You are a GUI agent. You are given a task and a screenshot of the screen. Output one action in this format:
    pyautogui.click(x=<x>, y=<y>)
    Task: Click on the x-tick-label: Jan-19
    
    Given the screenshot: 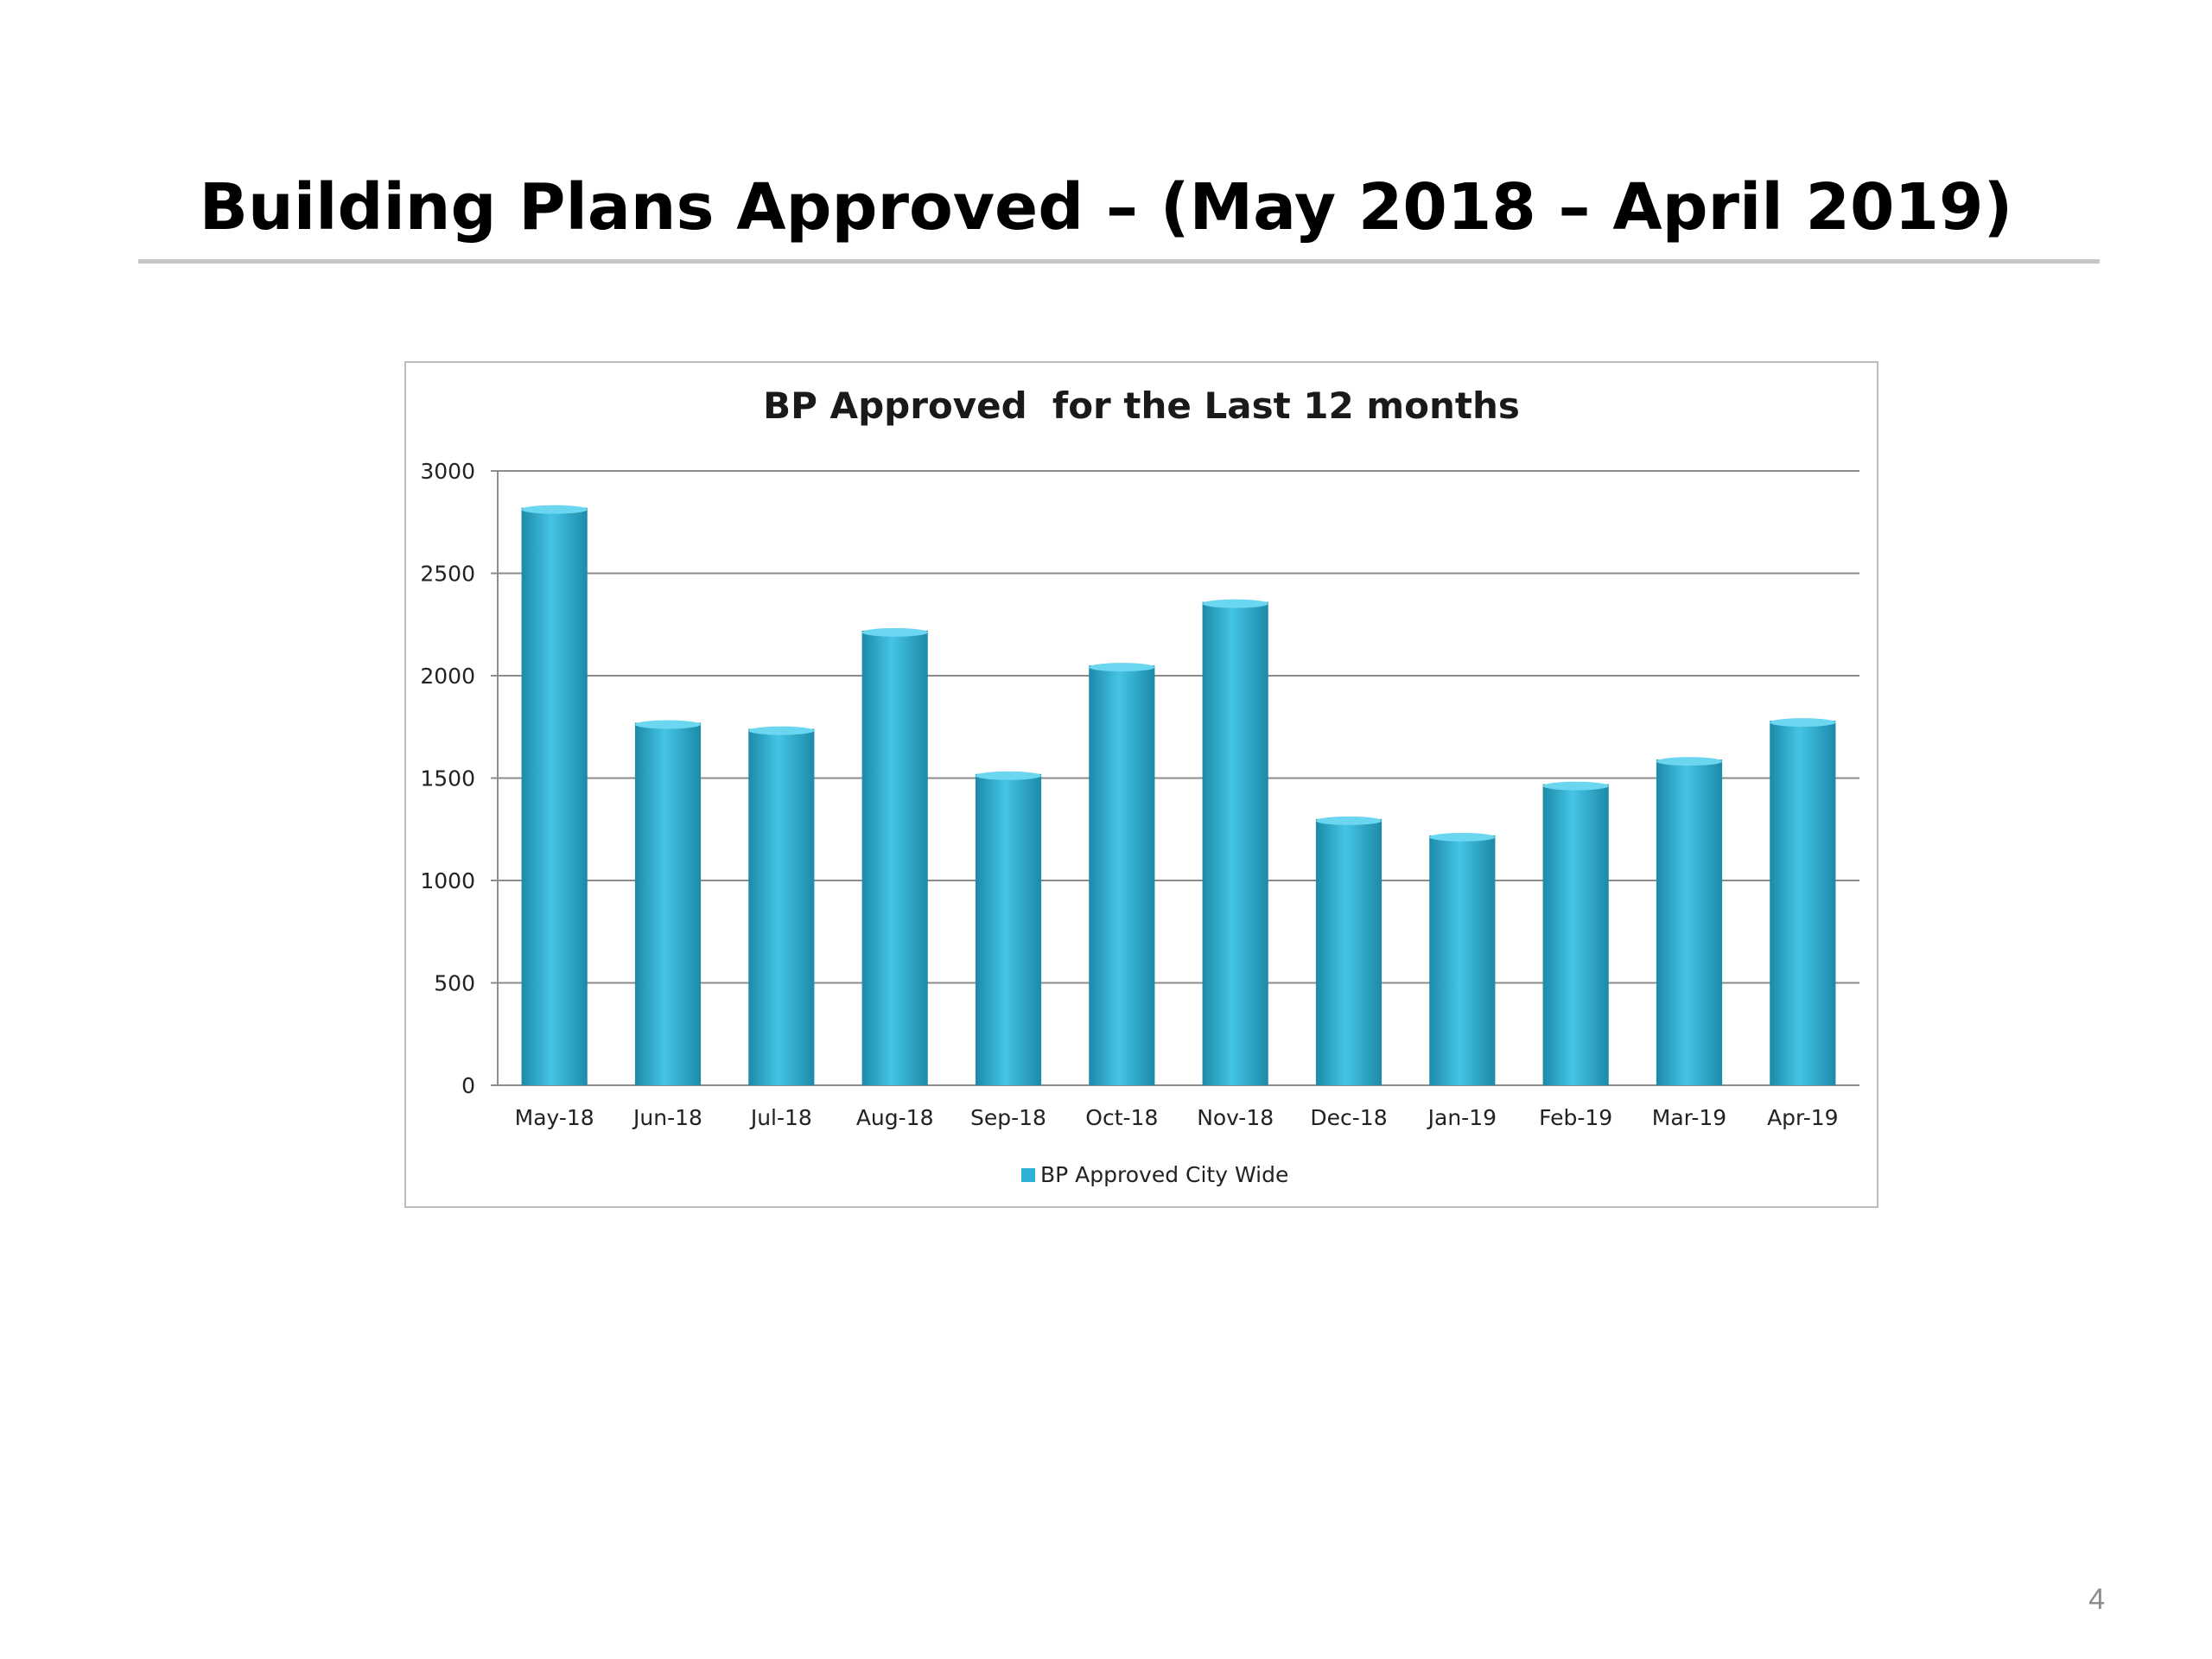 What is the action you would take?
    pyautogui.click(x=1462, y=1117)
    